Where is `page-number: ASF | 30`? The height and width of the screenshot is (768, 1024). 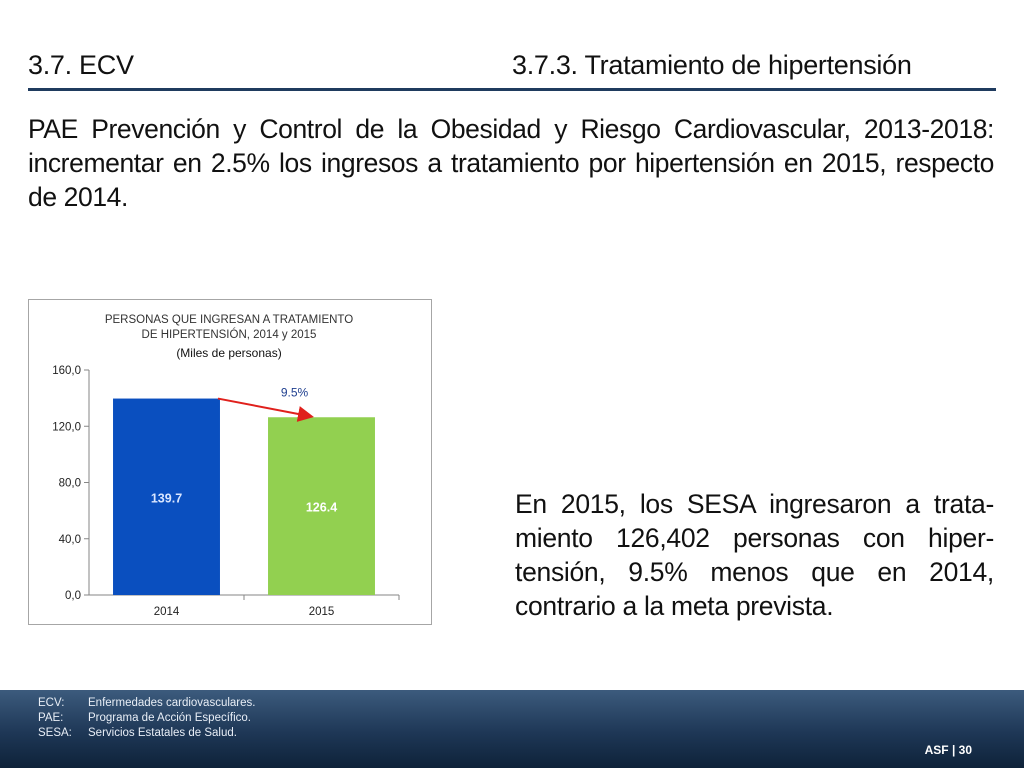
page-number: ASF | 30 is located at coordinates (948, 750).